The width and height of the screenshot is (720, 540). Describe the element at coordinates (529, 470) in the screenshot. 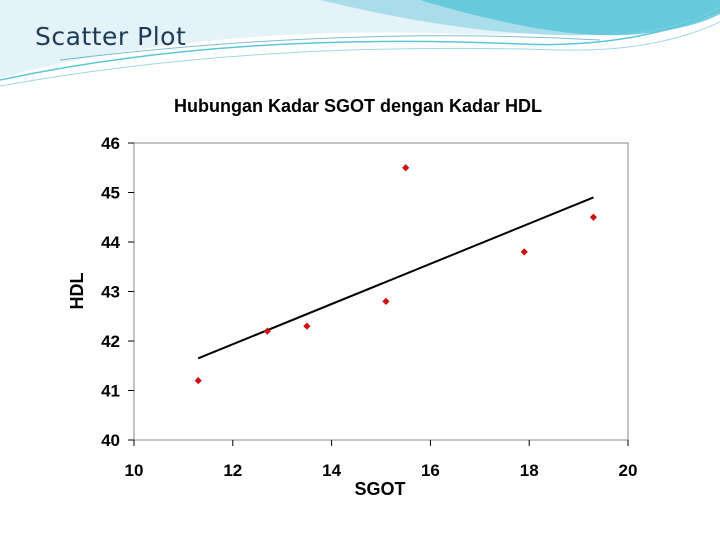

I see `x-tick-label: 18` at that location.